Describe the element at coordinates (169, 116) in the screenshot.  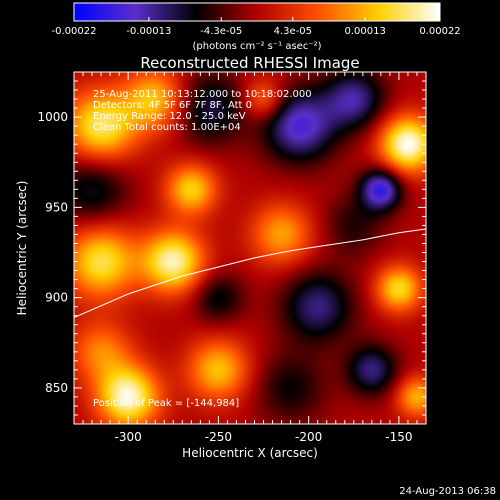
I see `annotation-energy: Energy Range: 12.0 - 25.0 keV` at that location.